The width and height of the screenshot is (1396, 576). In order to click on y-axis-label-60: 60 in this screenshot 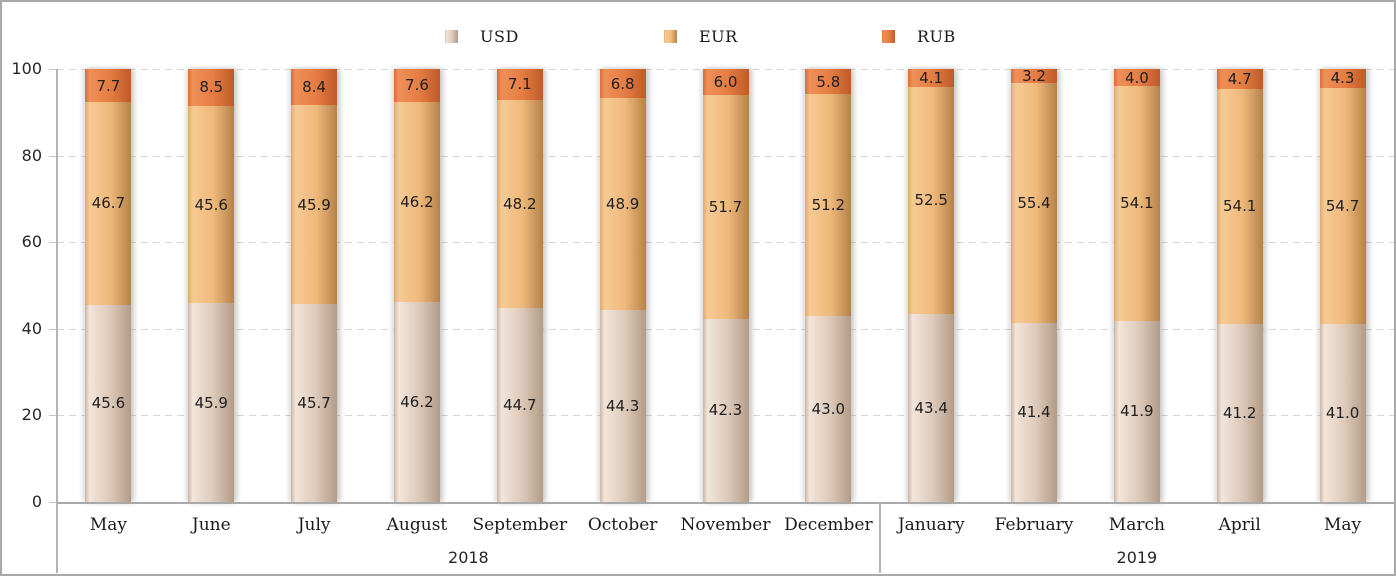, I will do `click(31, 242)`.